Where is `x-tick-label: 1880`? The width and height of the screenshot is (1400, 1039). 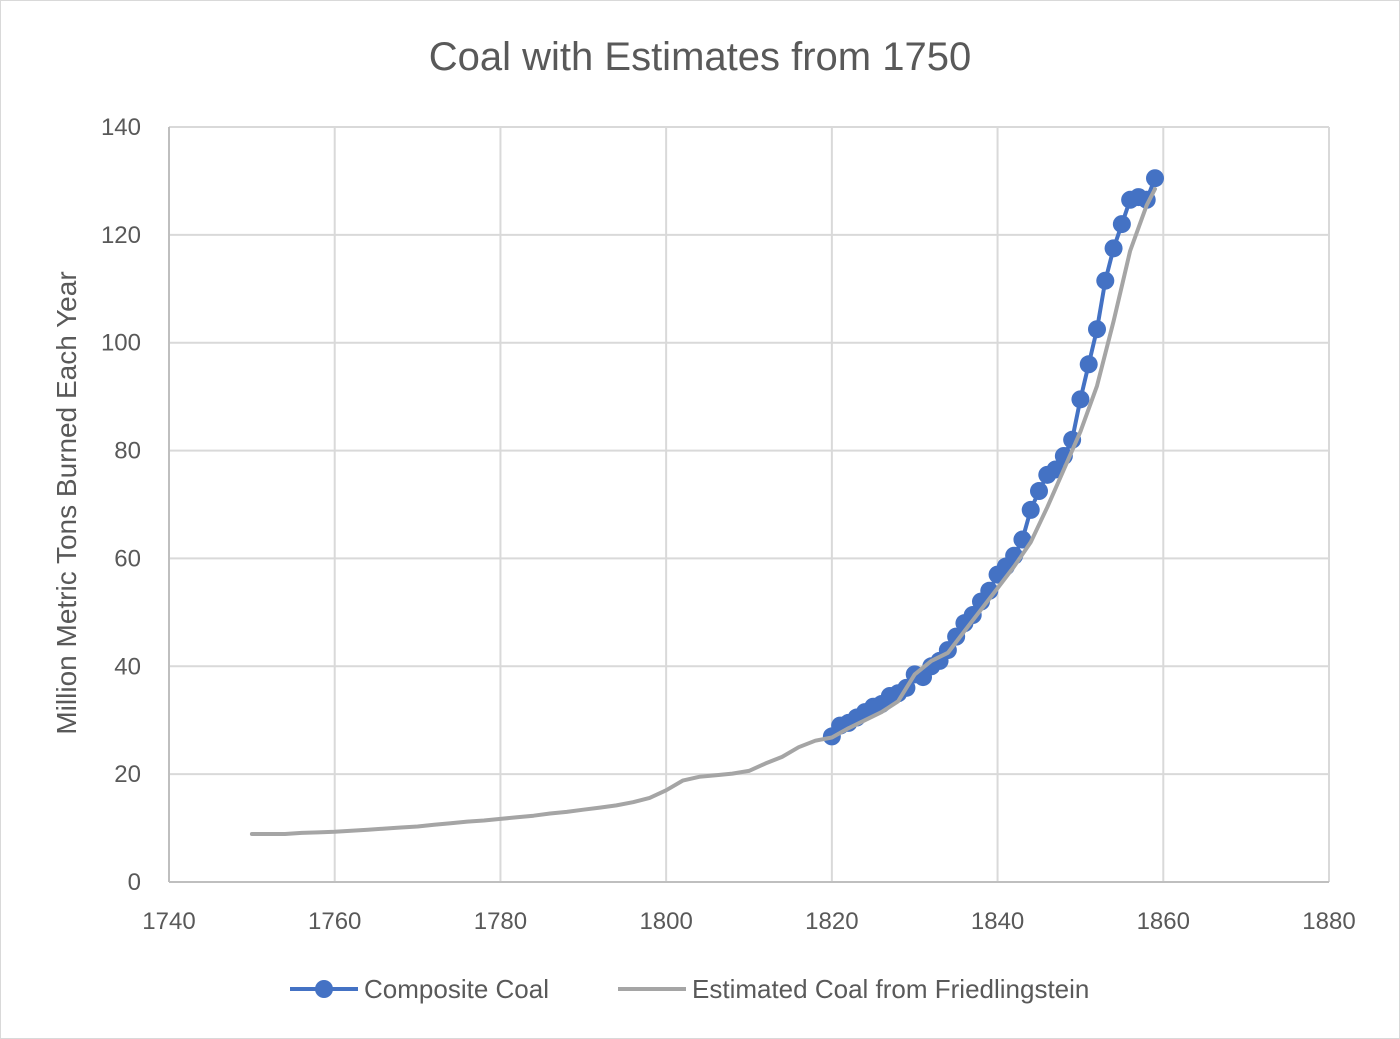
x-tick-label: 1880 is located at coordinates (1328, 921).